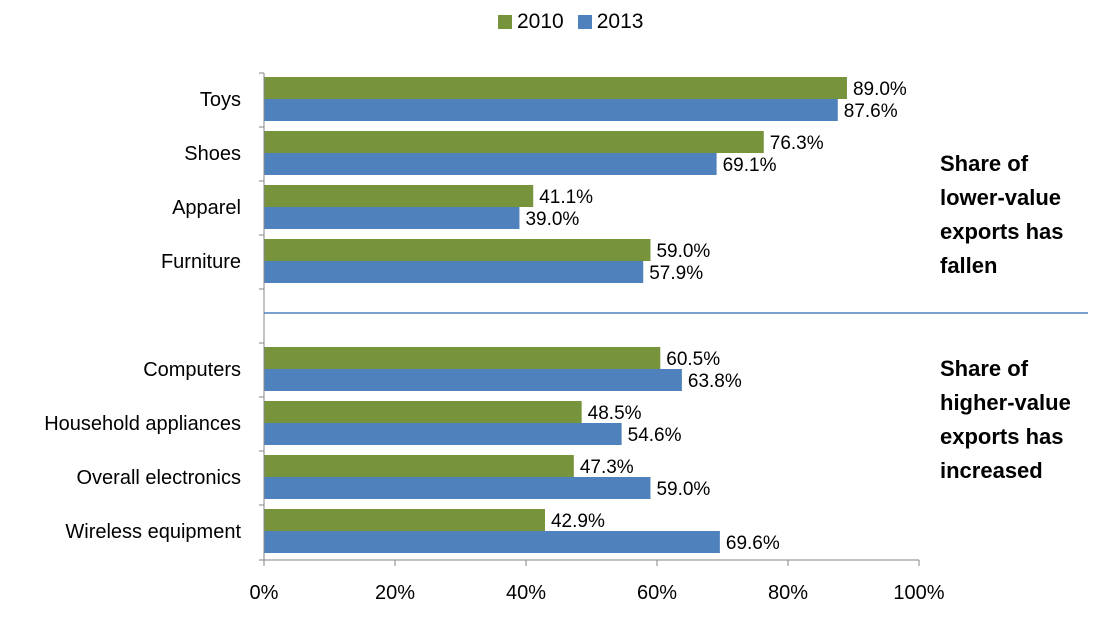 The width and height of the screenshot is (1115, 622). I want to click on category-label-shoes: Shoes, so click(212, 154).